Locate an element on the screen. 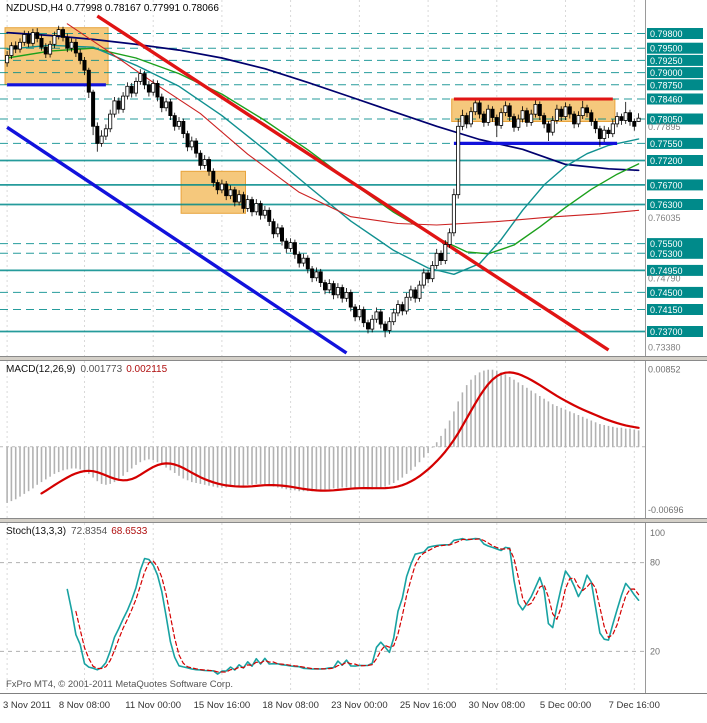 The image size is (707, 723). svg-text: 0.78050 is located at coordinates (666, 120).